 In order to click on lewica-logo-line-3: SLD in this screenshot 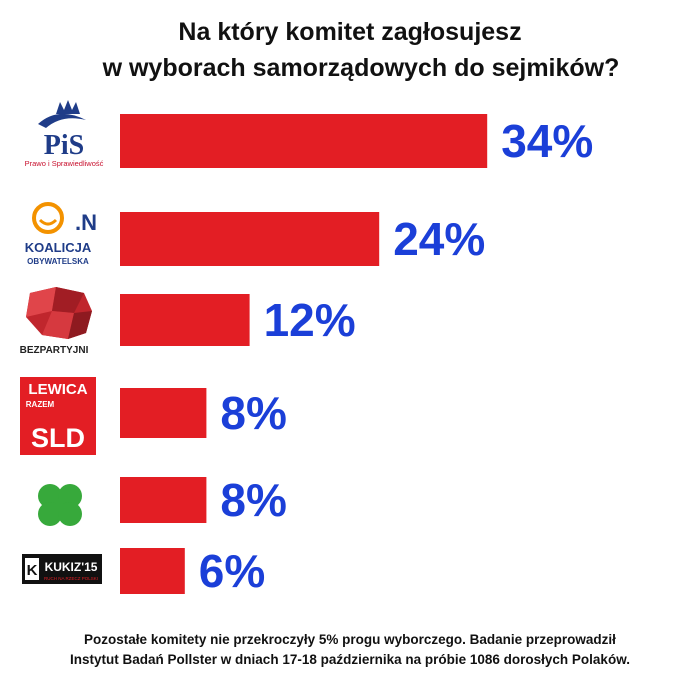, I will do `click(58, 438)`.